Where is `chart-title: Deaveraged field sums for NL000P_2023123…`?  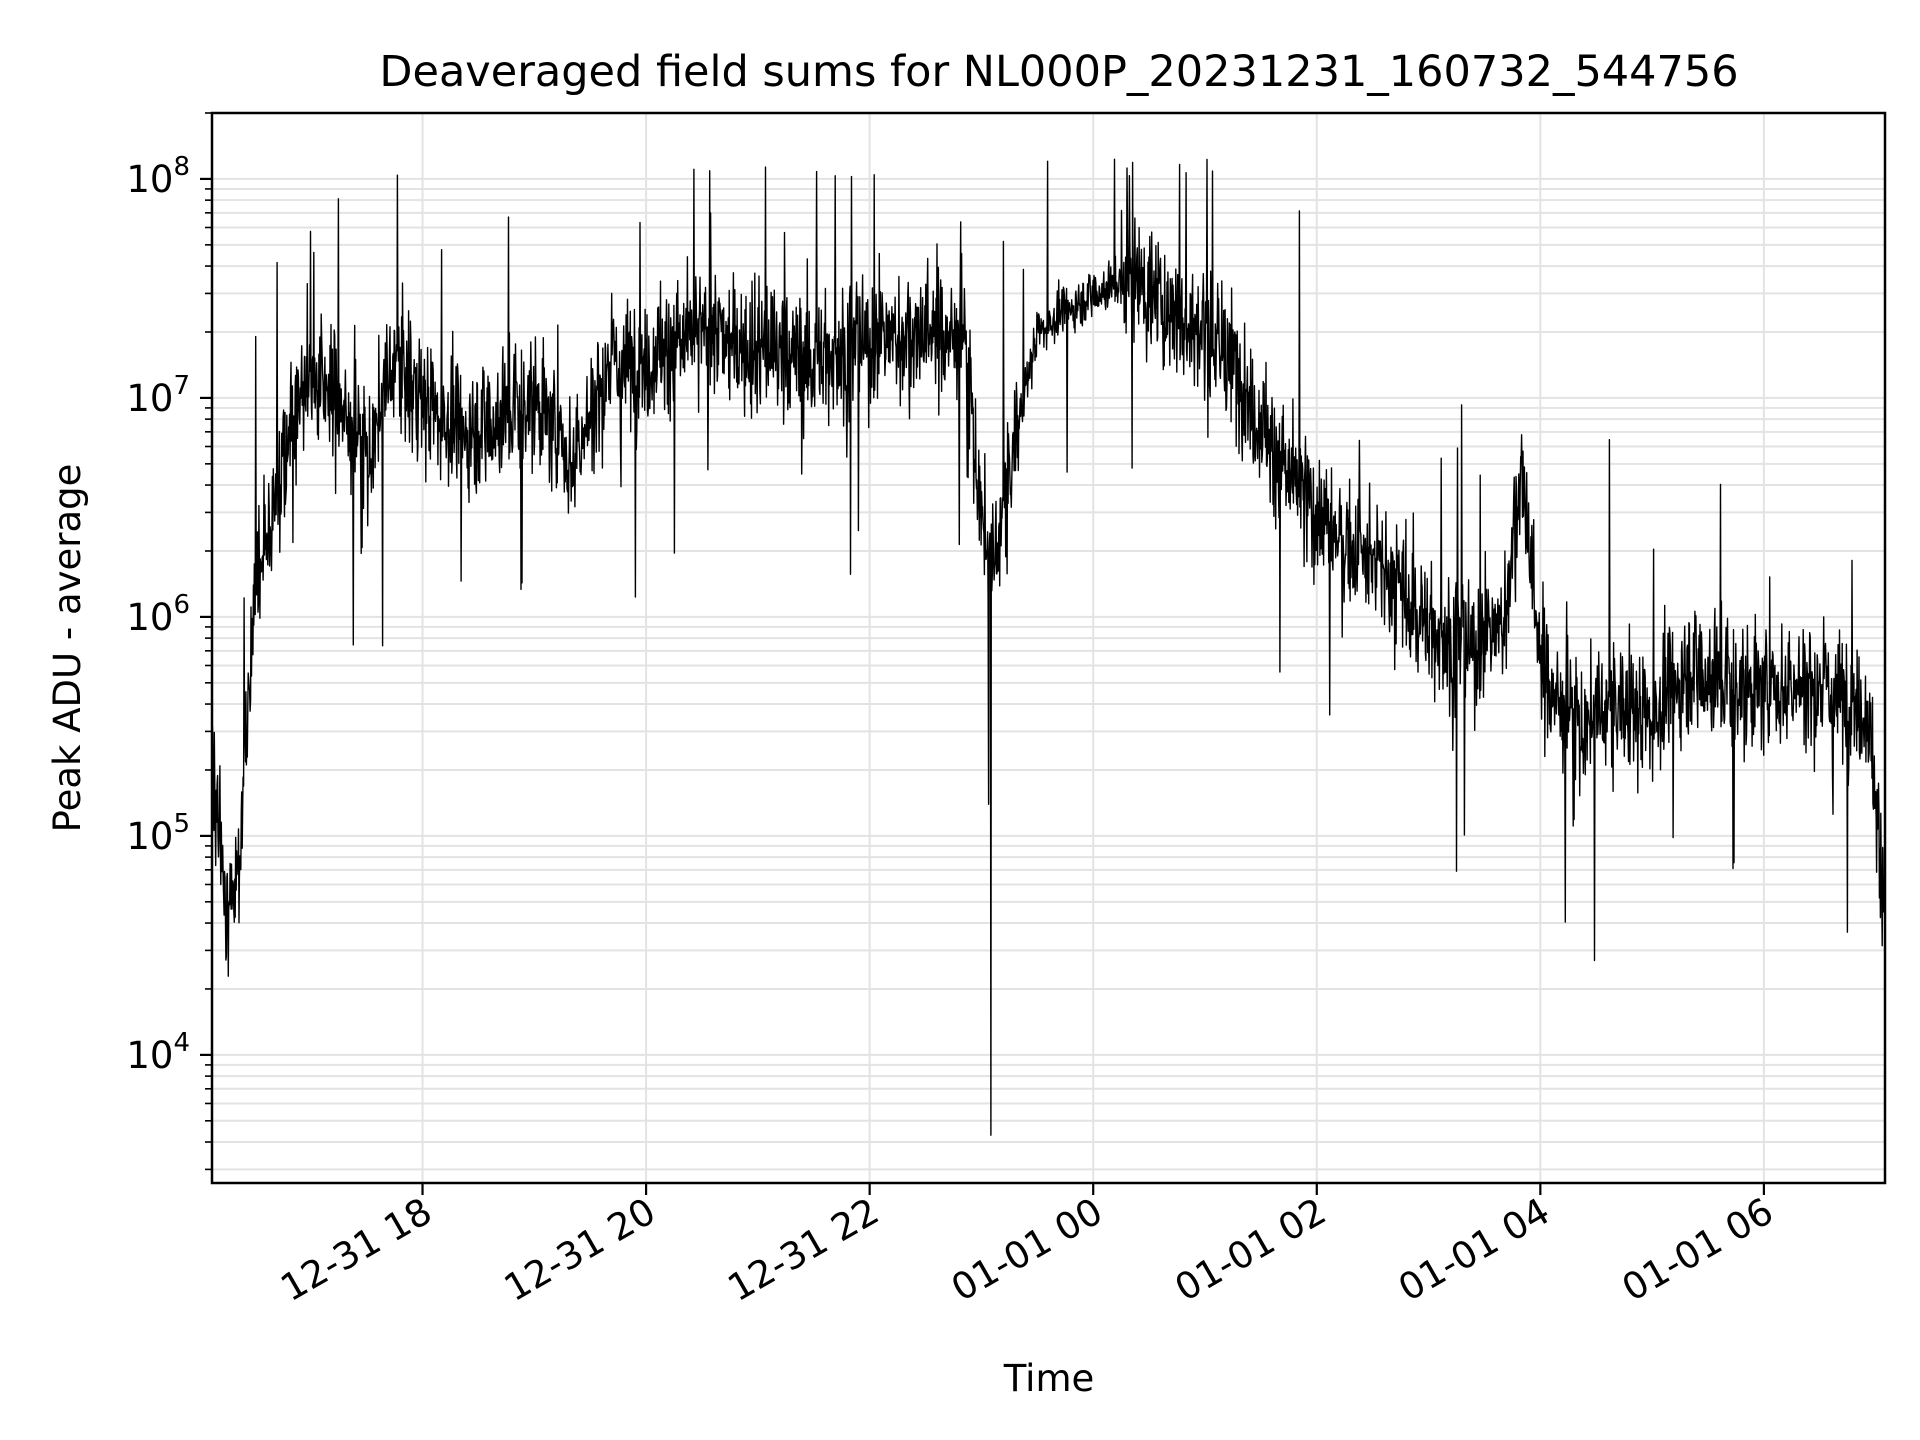
chart-title: Deaveraged field sums for NL000P_2023123… is located at coordinates (1058, 72).